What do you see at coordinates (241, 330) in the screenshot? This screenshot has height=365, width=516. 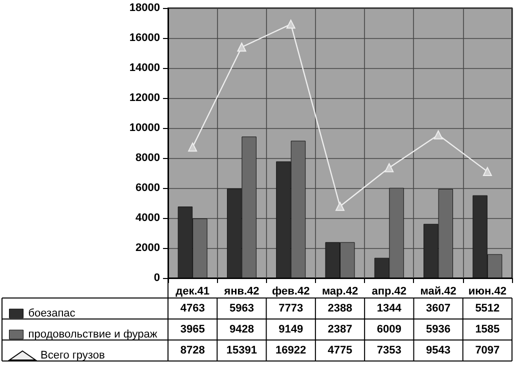 I see `data-label: 9428` at bounding box center [241, 330].